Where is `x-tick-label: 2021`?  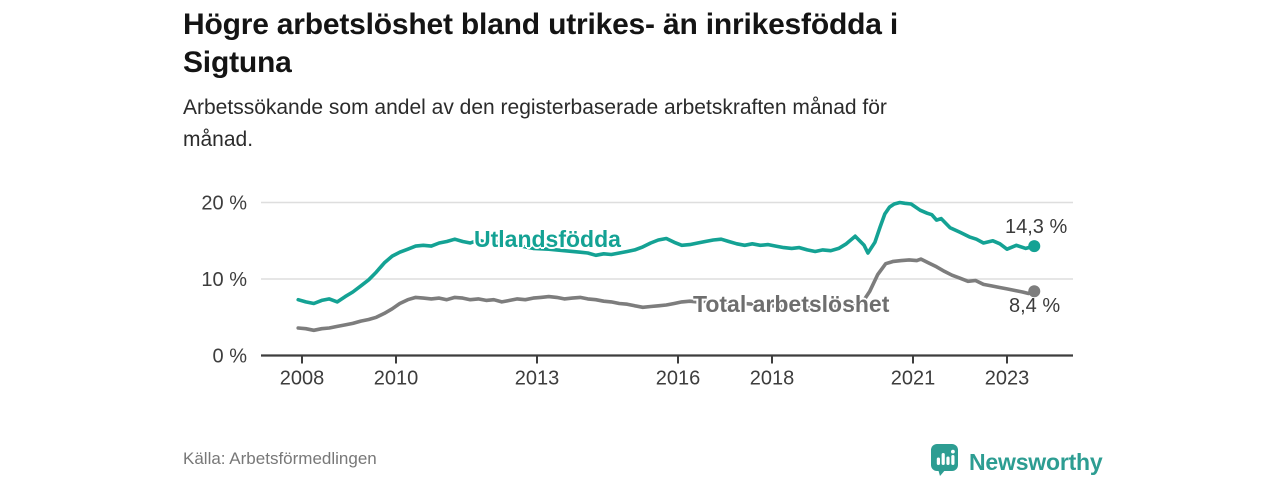 x-tick-label: 2021 is located at coordinates (913, 379).